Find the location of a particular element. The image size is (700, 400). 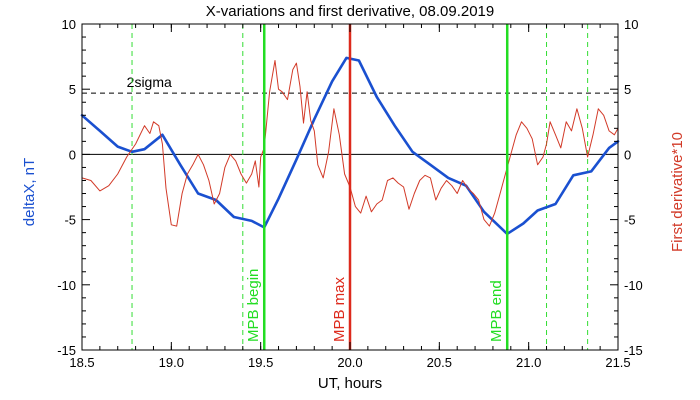

y-tick-label-right-4: -10 is located at coordinates (633, 285).